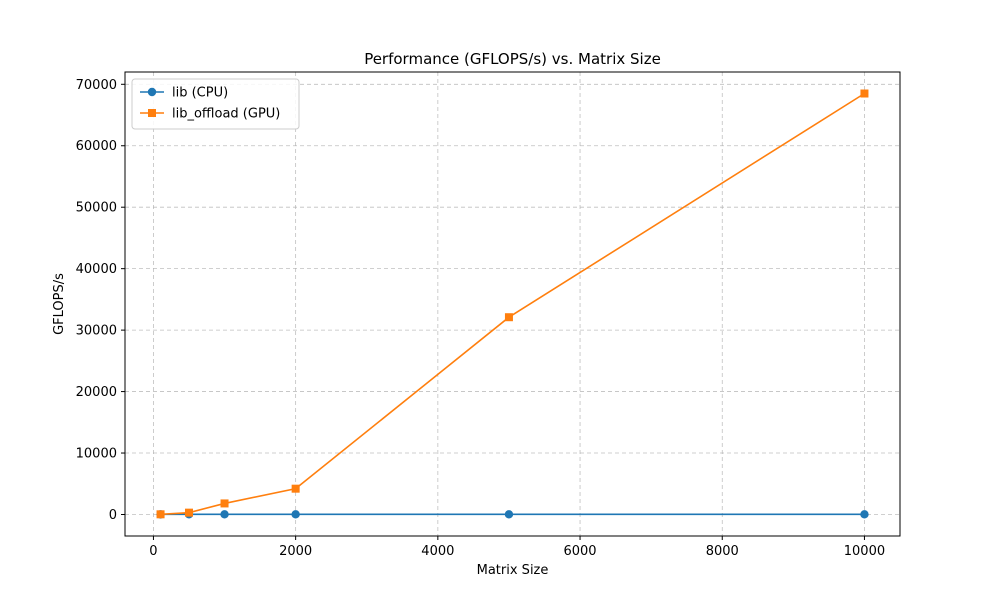  I want to click on x-tick-label: 8000, so click(722, 551).